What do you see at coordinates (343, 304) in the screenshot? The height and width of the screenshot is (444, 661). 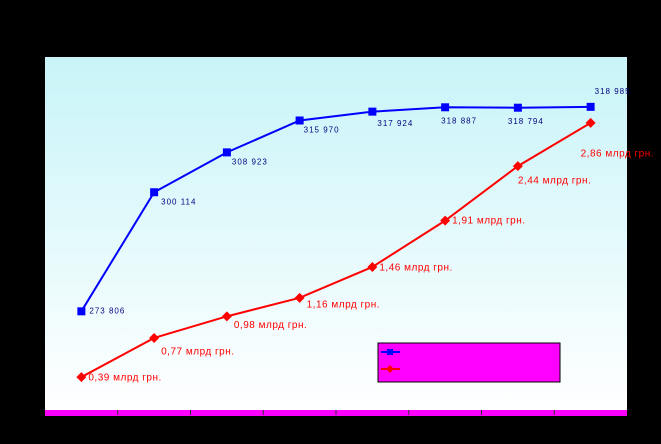 I see `data-label: 1,16 млрд грн.` at bounding box center [343, 304].